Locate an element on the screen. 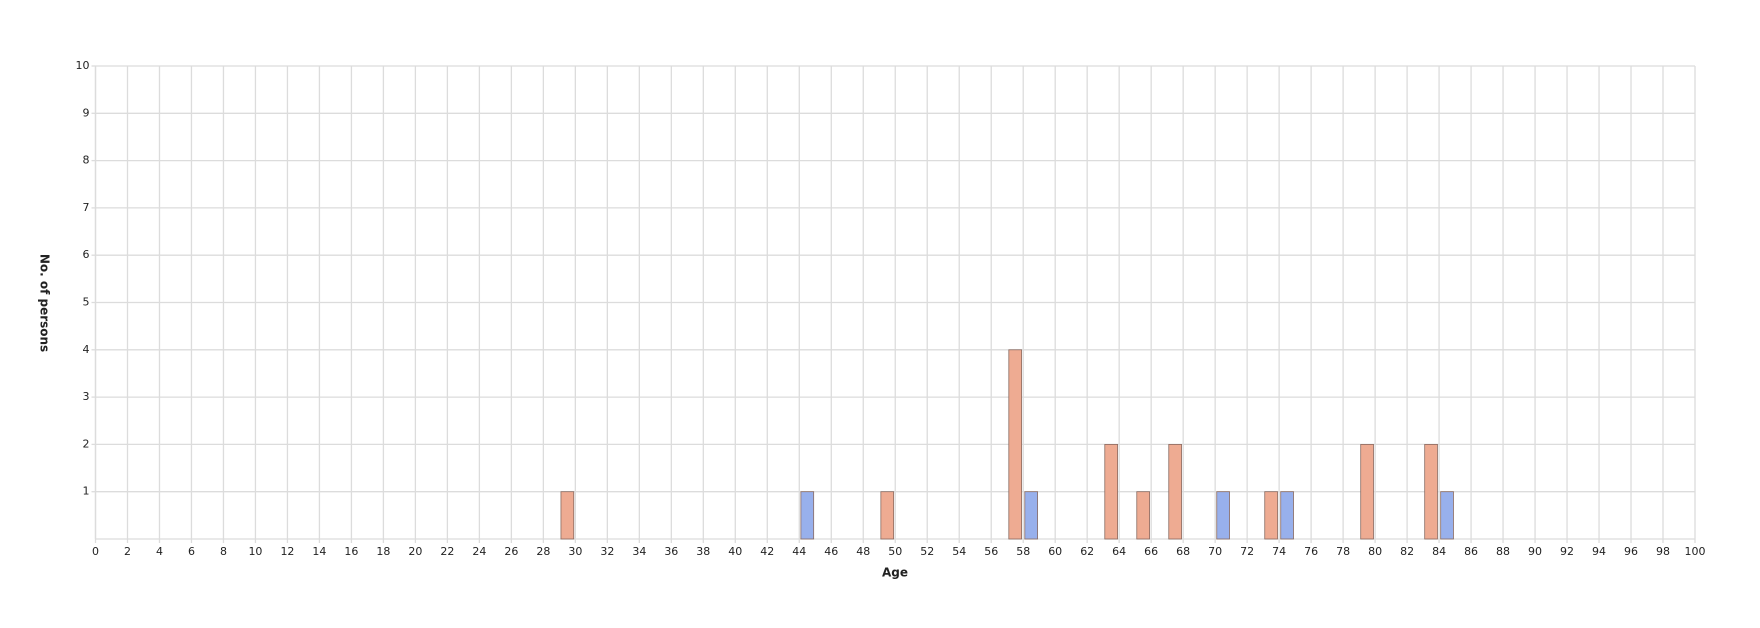 This screenshot has width=1760, height=628. y-tick-label: 5 is located at coordinates (86, 302).